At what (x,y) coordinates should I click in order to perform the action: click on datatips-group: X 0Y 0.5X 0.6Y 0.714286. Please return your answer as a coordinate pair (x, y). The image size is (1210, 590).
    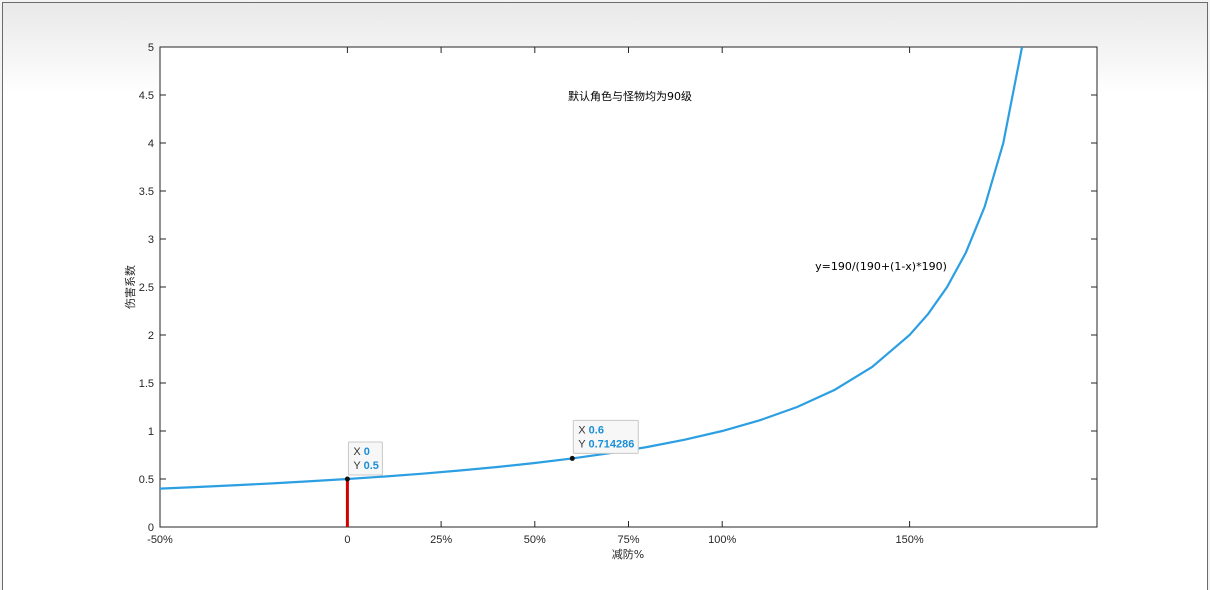
    Looking at the image, I should click on (491, 450).